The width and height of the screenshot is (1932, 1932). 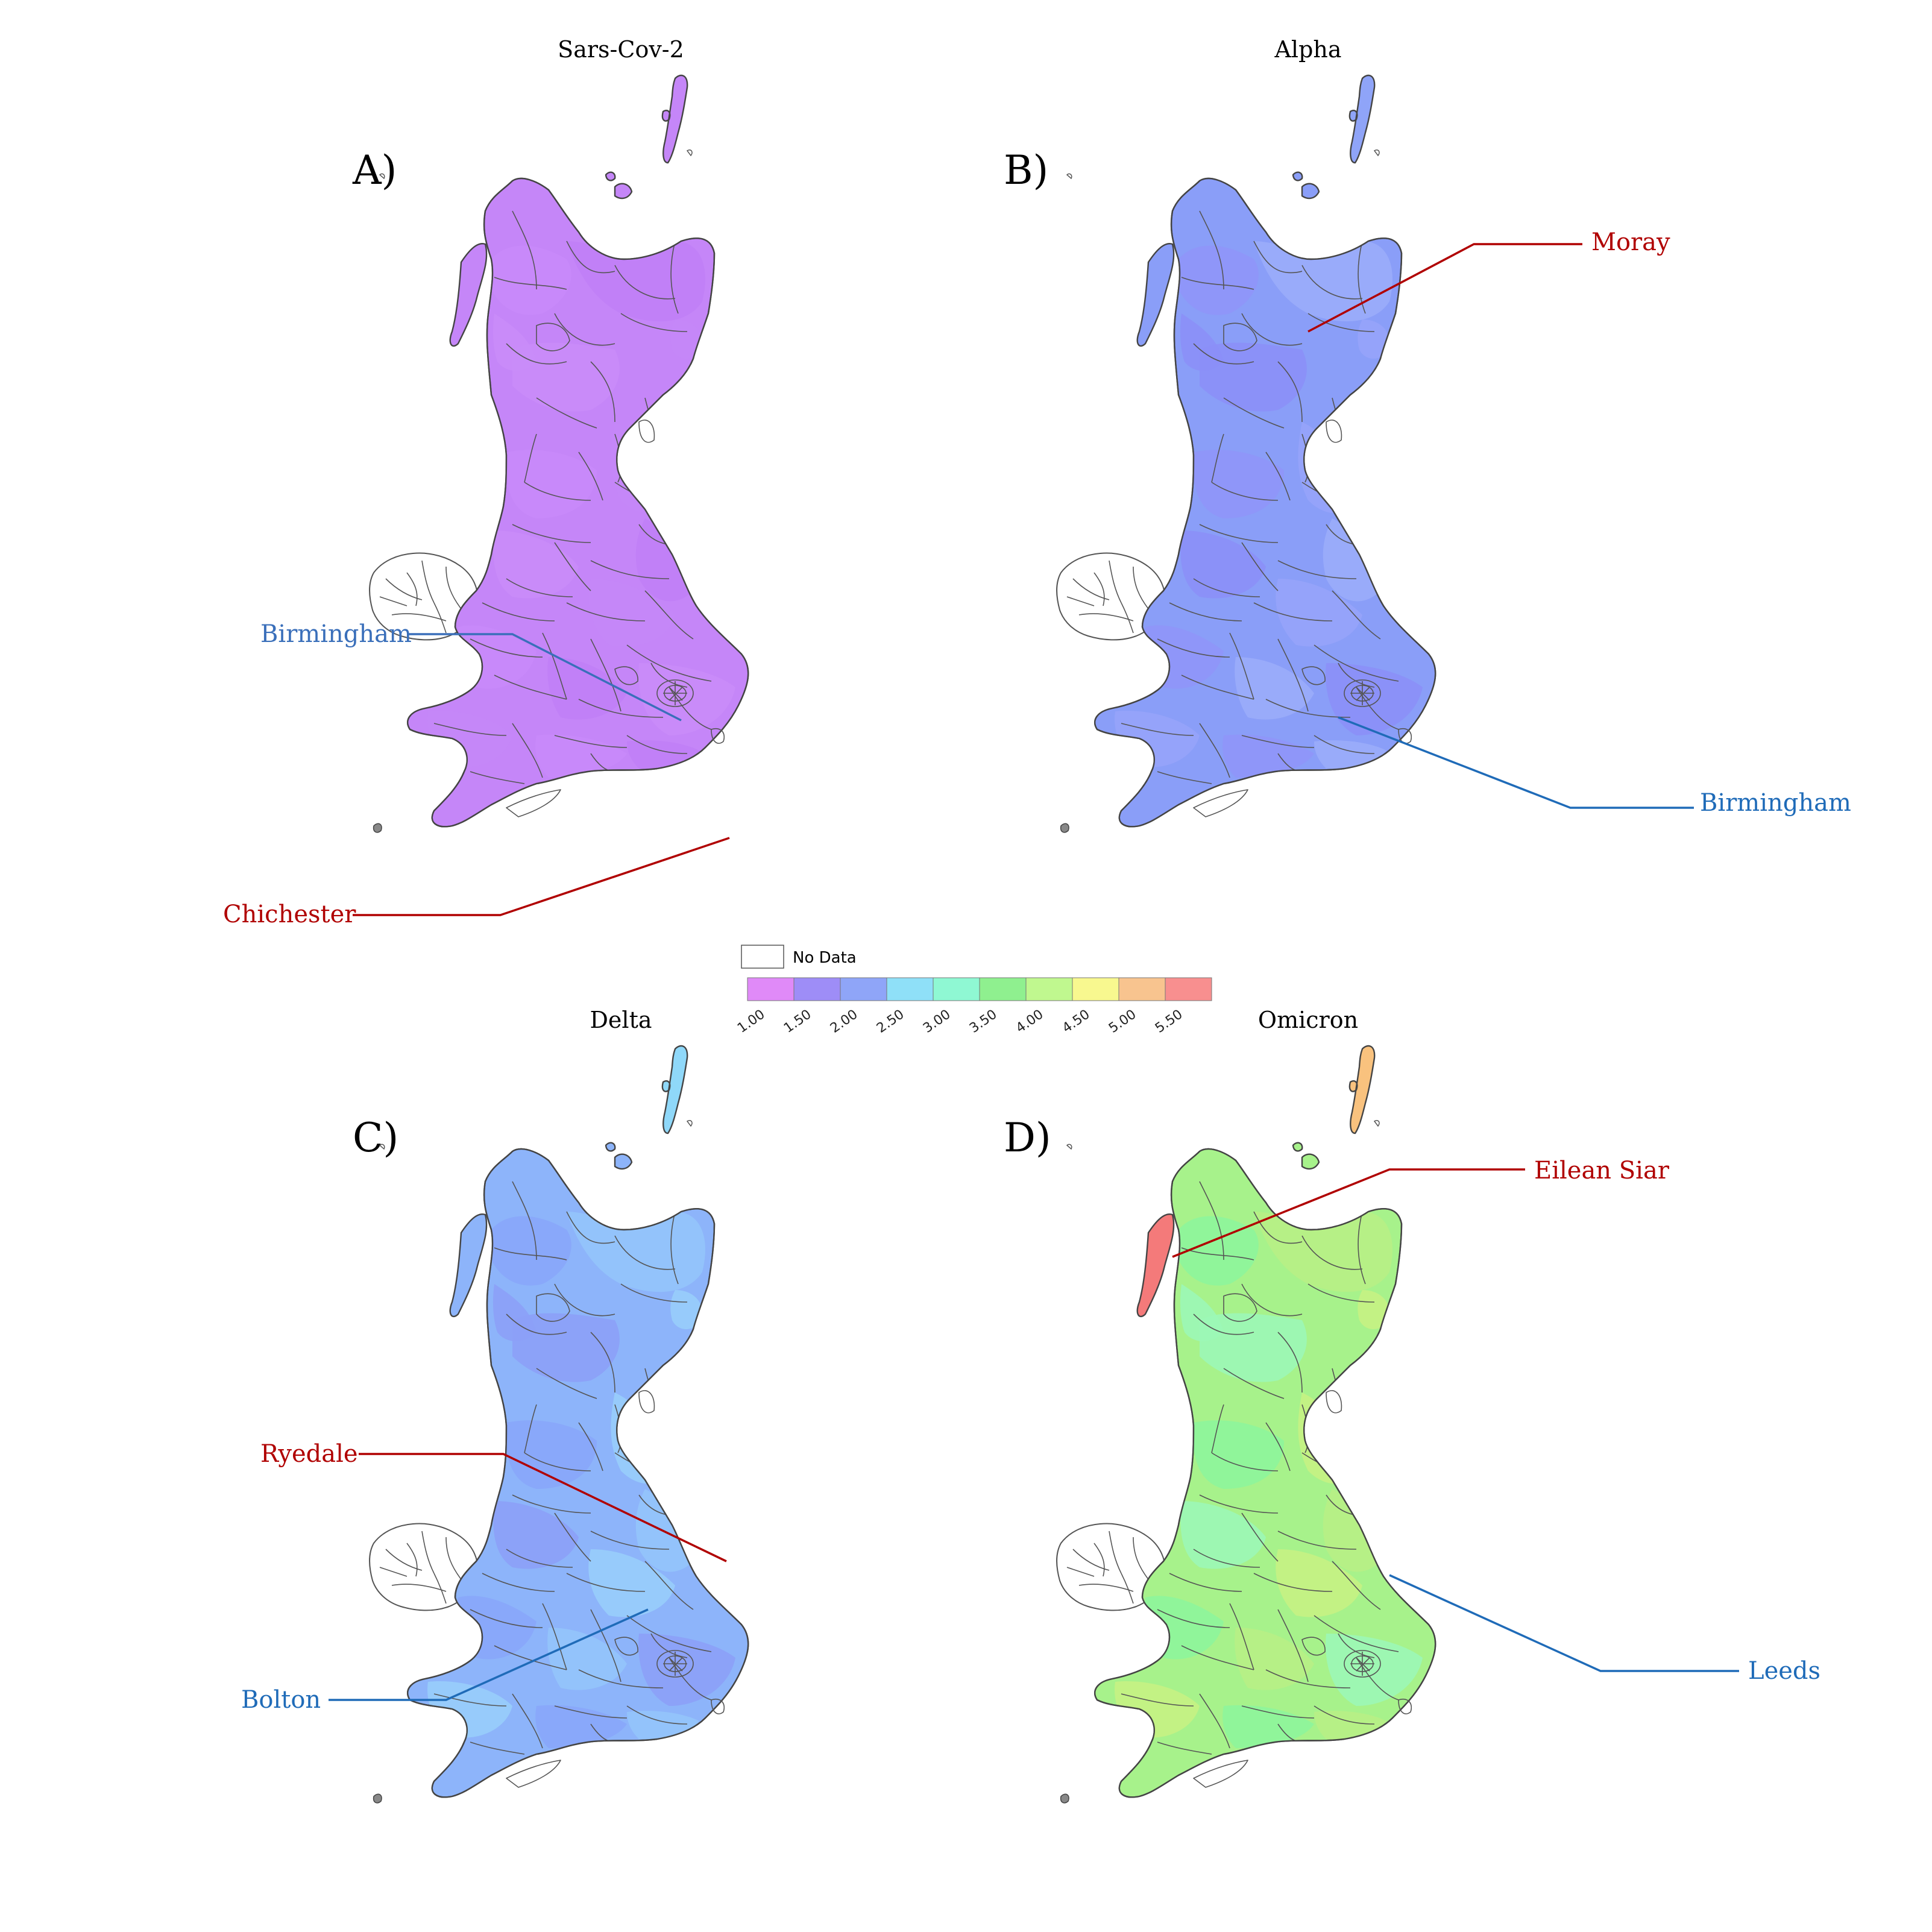 I want to click on legend-tick-label: 4.50, so click(x=1076, y=1021).